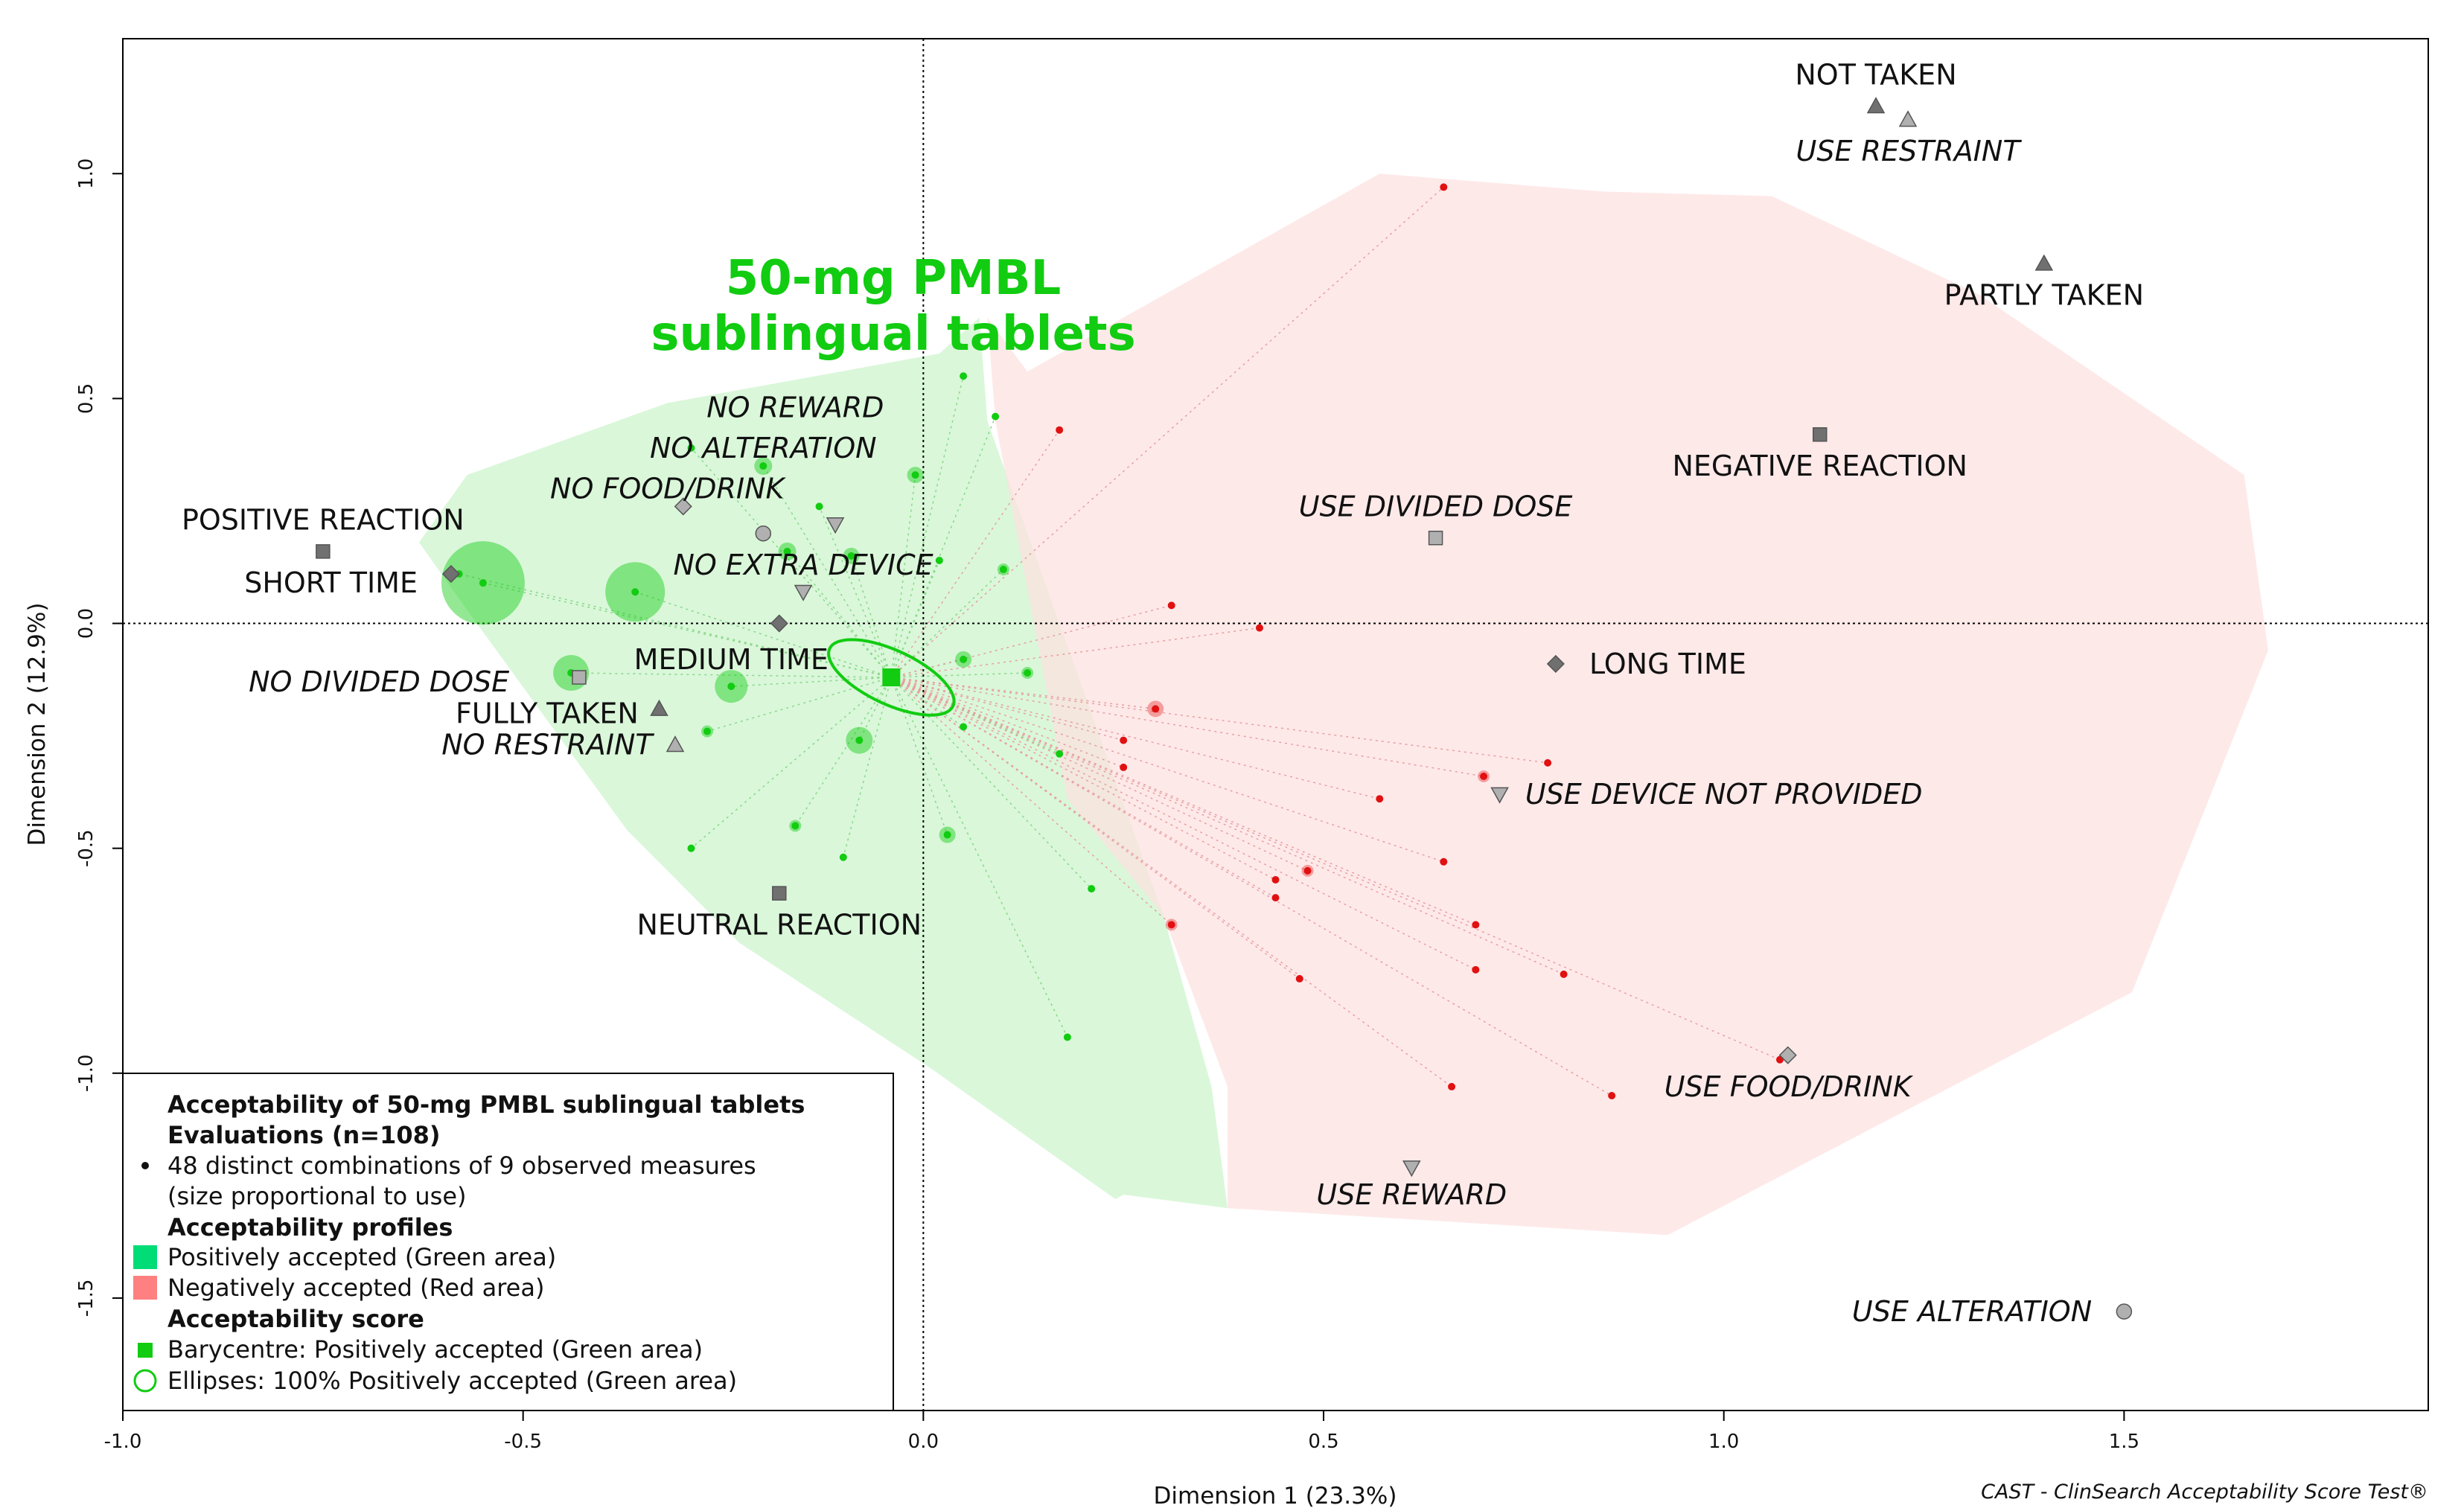 Image resolution: width=2464 pixels, height=1511 pixels. Describe the element at coordinates (1724, 794) in the screenshot. I see `category-label: USE DEVICE NOT PROVIDED` at that location.